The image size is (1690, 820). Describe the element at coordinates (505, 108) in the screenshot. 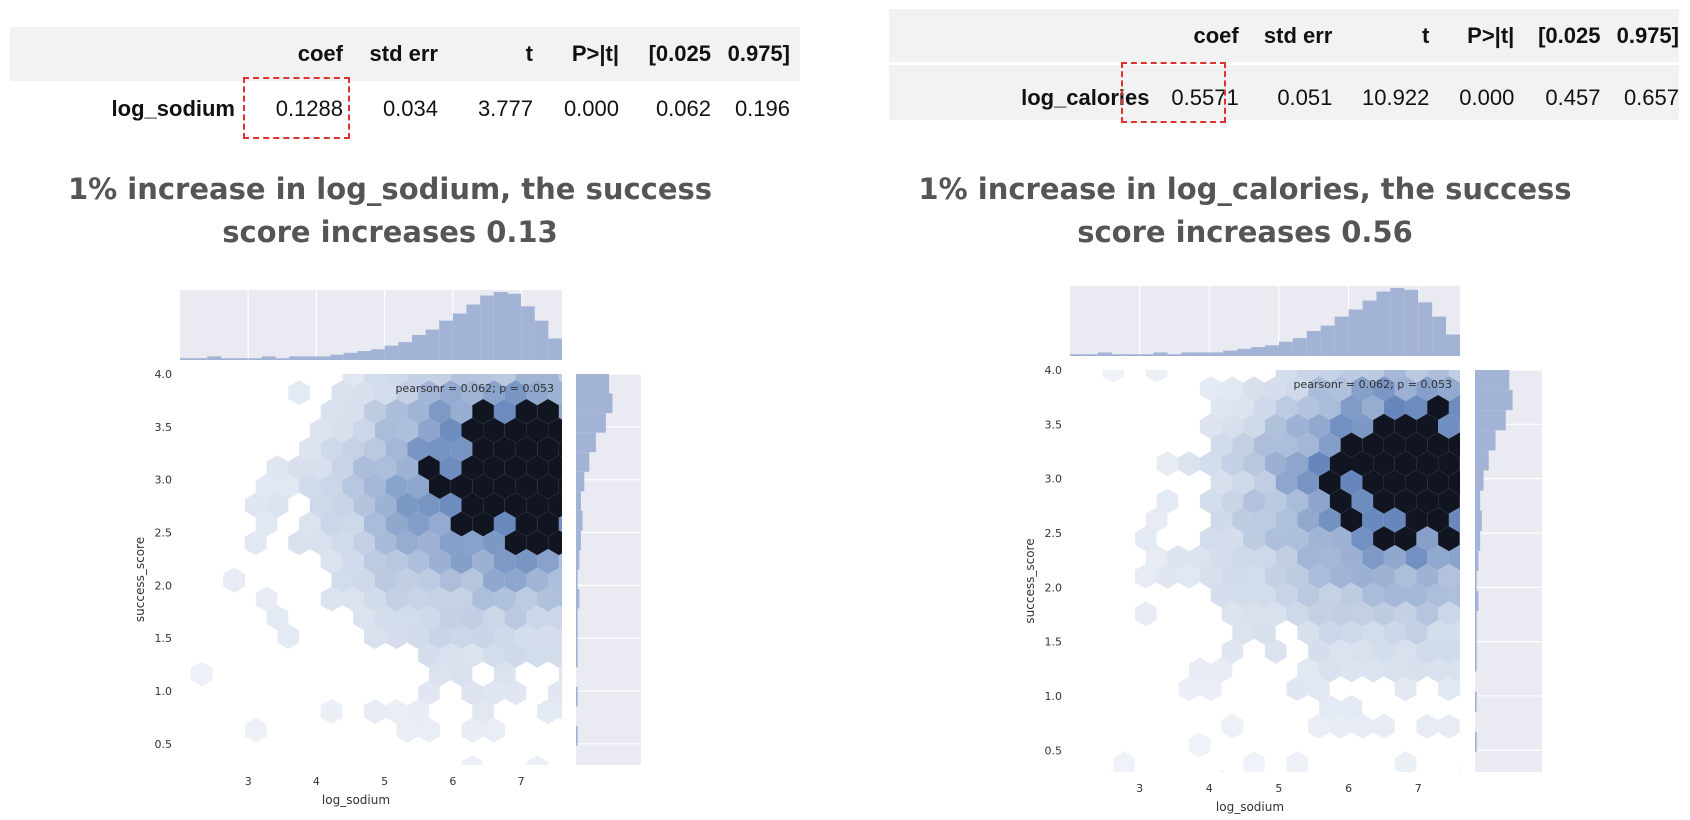

I see `t-value: 3.777` at that location.